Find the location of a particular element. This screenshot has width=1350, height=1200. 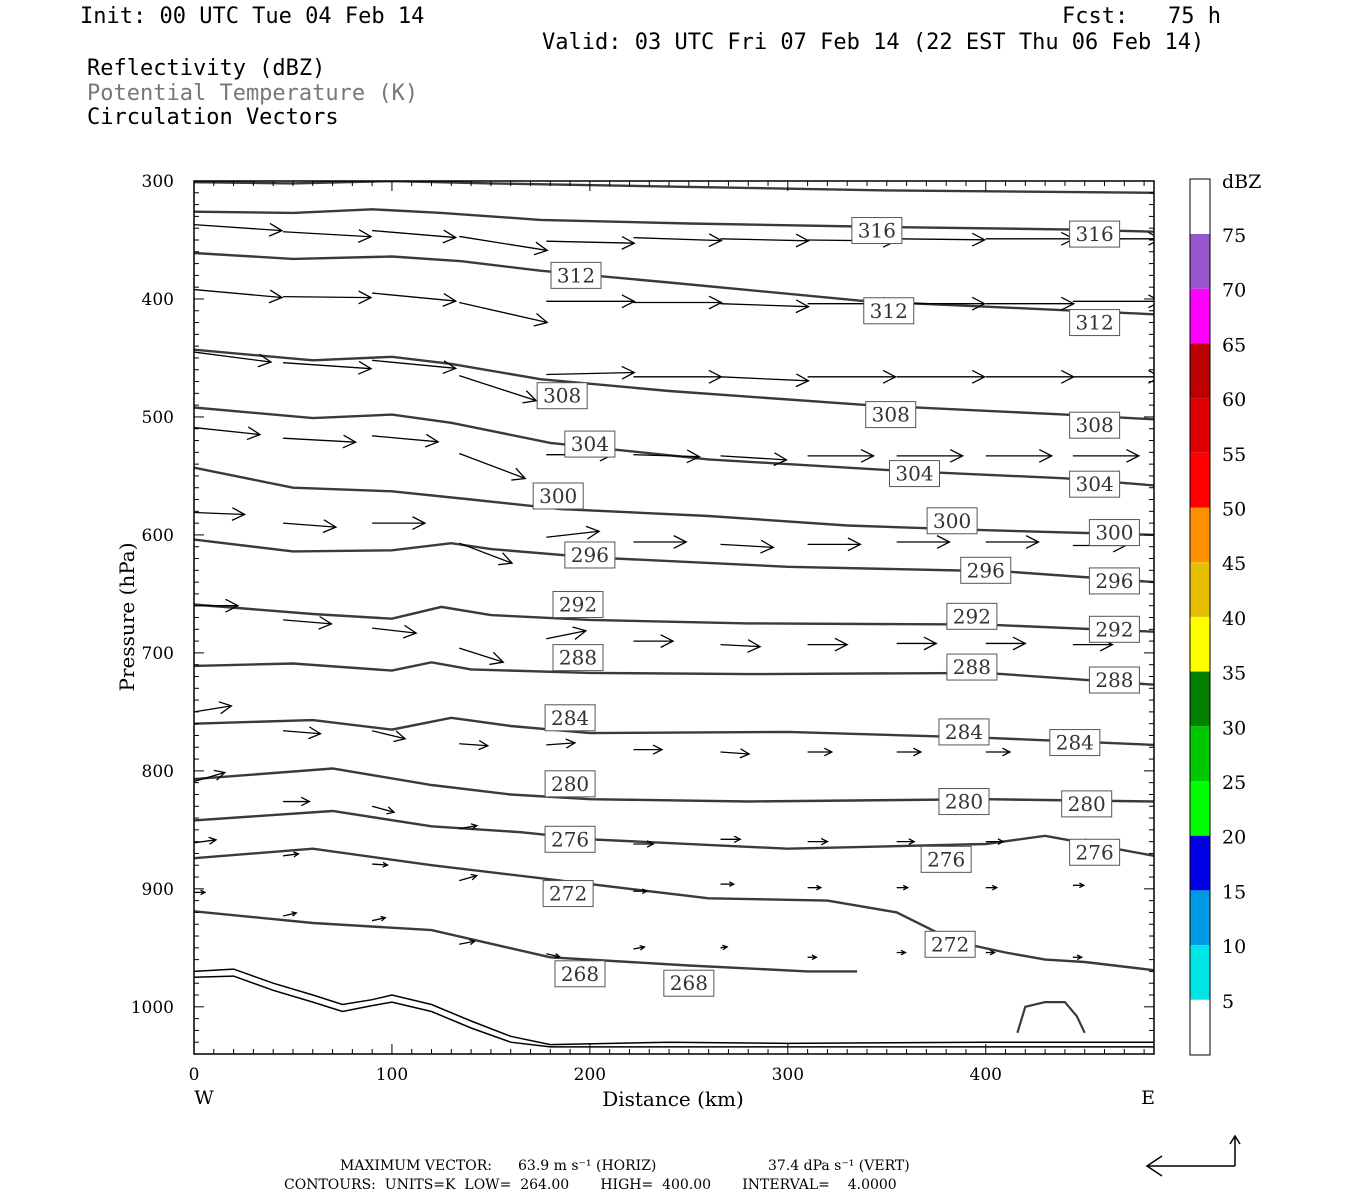

field-circulation-vectors: Circulation Vectors is located at coordinates (213, 117).